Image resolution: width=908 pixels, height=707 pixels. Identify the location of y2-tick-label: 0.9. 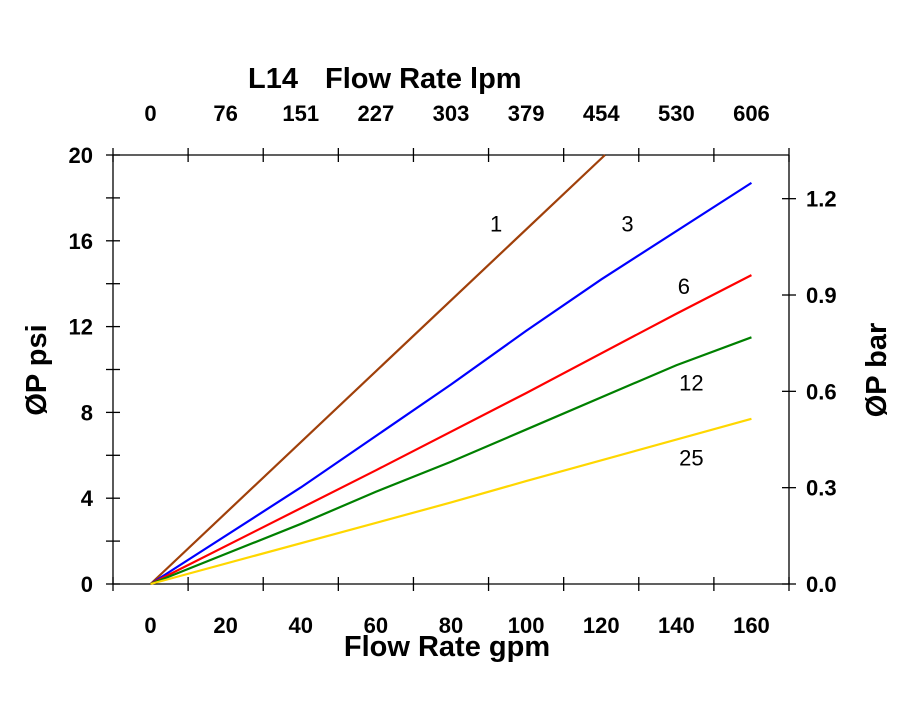
(821, 295).